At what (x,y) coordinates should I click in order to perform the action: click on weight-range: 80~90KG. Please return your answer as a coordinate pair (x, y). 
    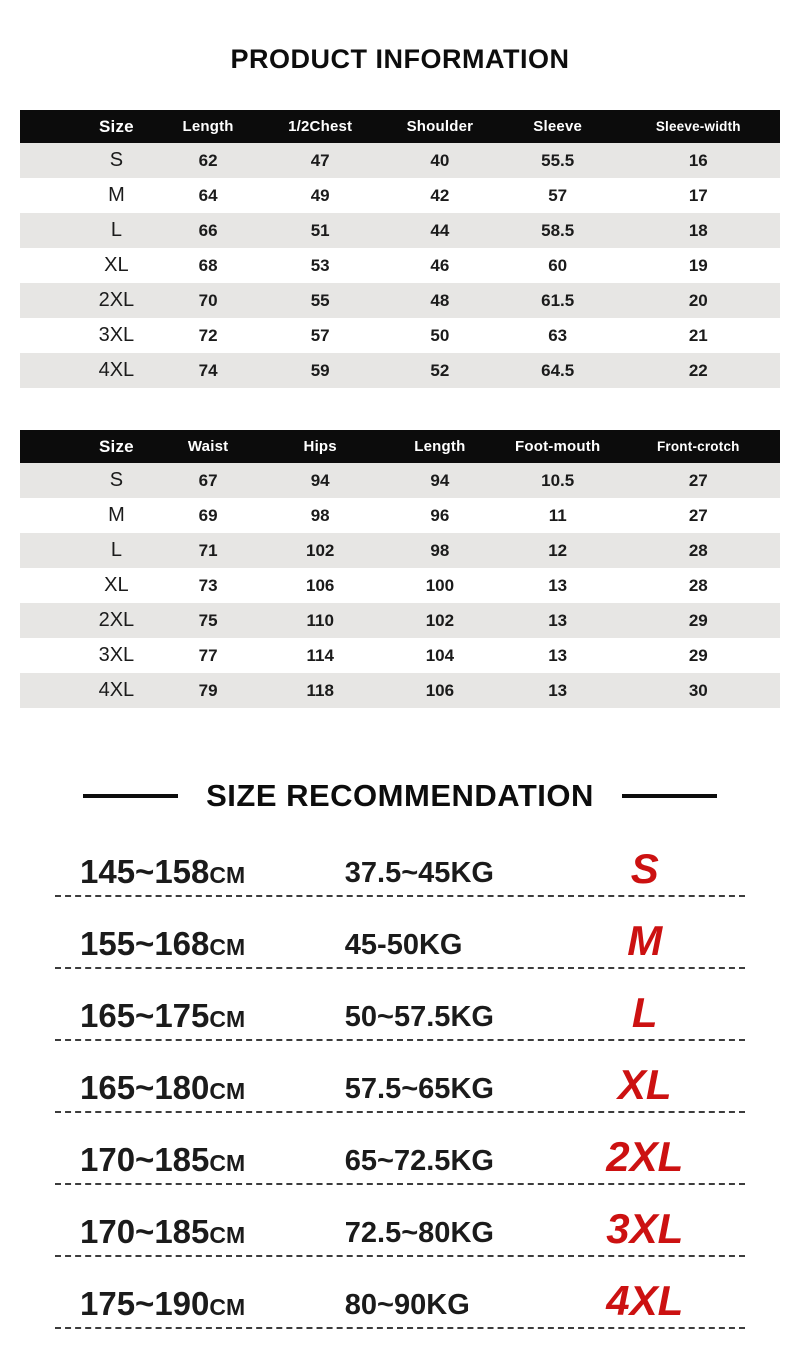
    Looking at the image, I should click on (459, 1305).